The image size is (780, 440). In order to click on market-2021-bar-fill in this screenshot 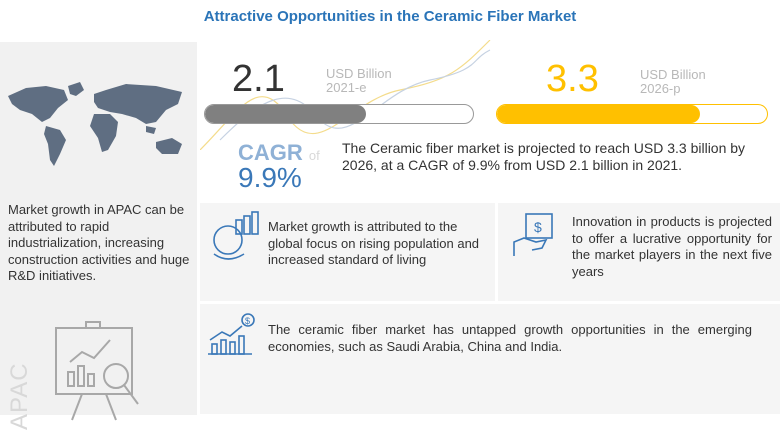, I will do `click(285, 114)`.